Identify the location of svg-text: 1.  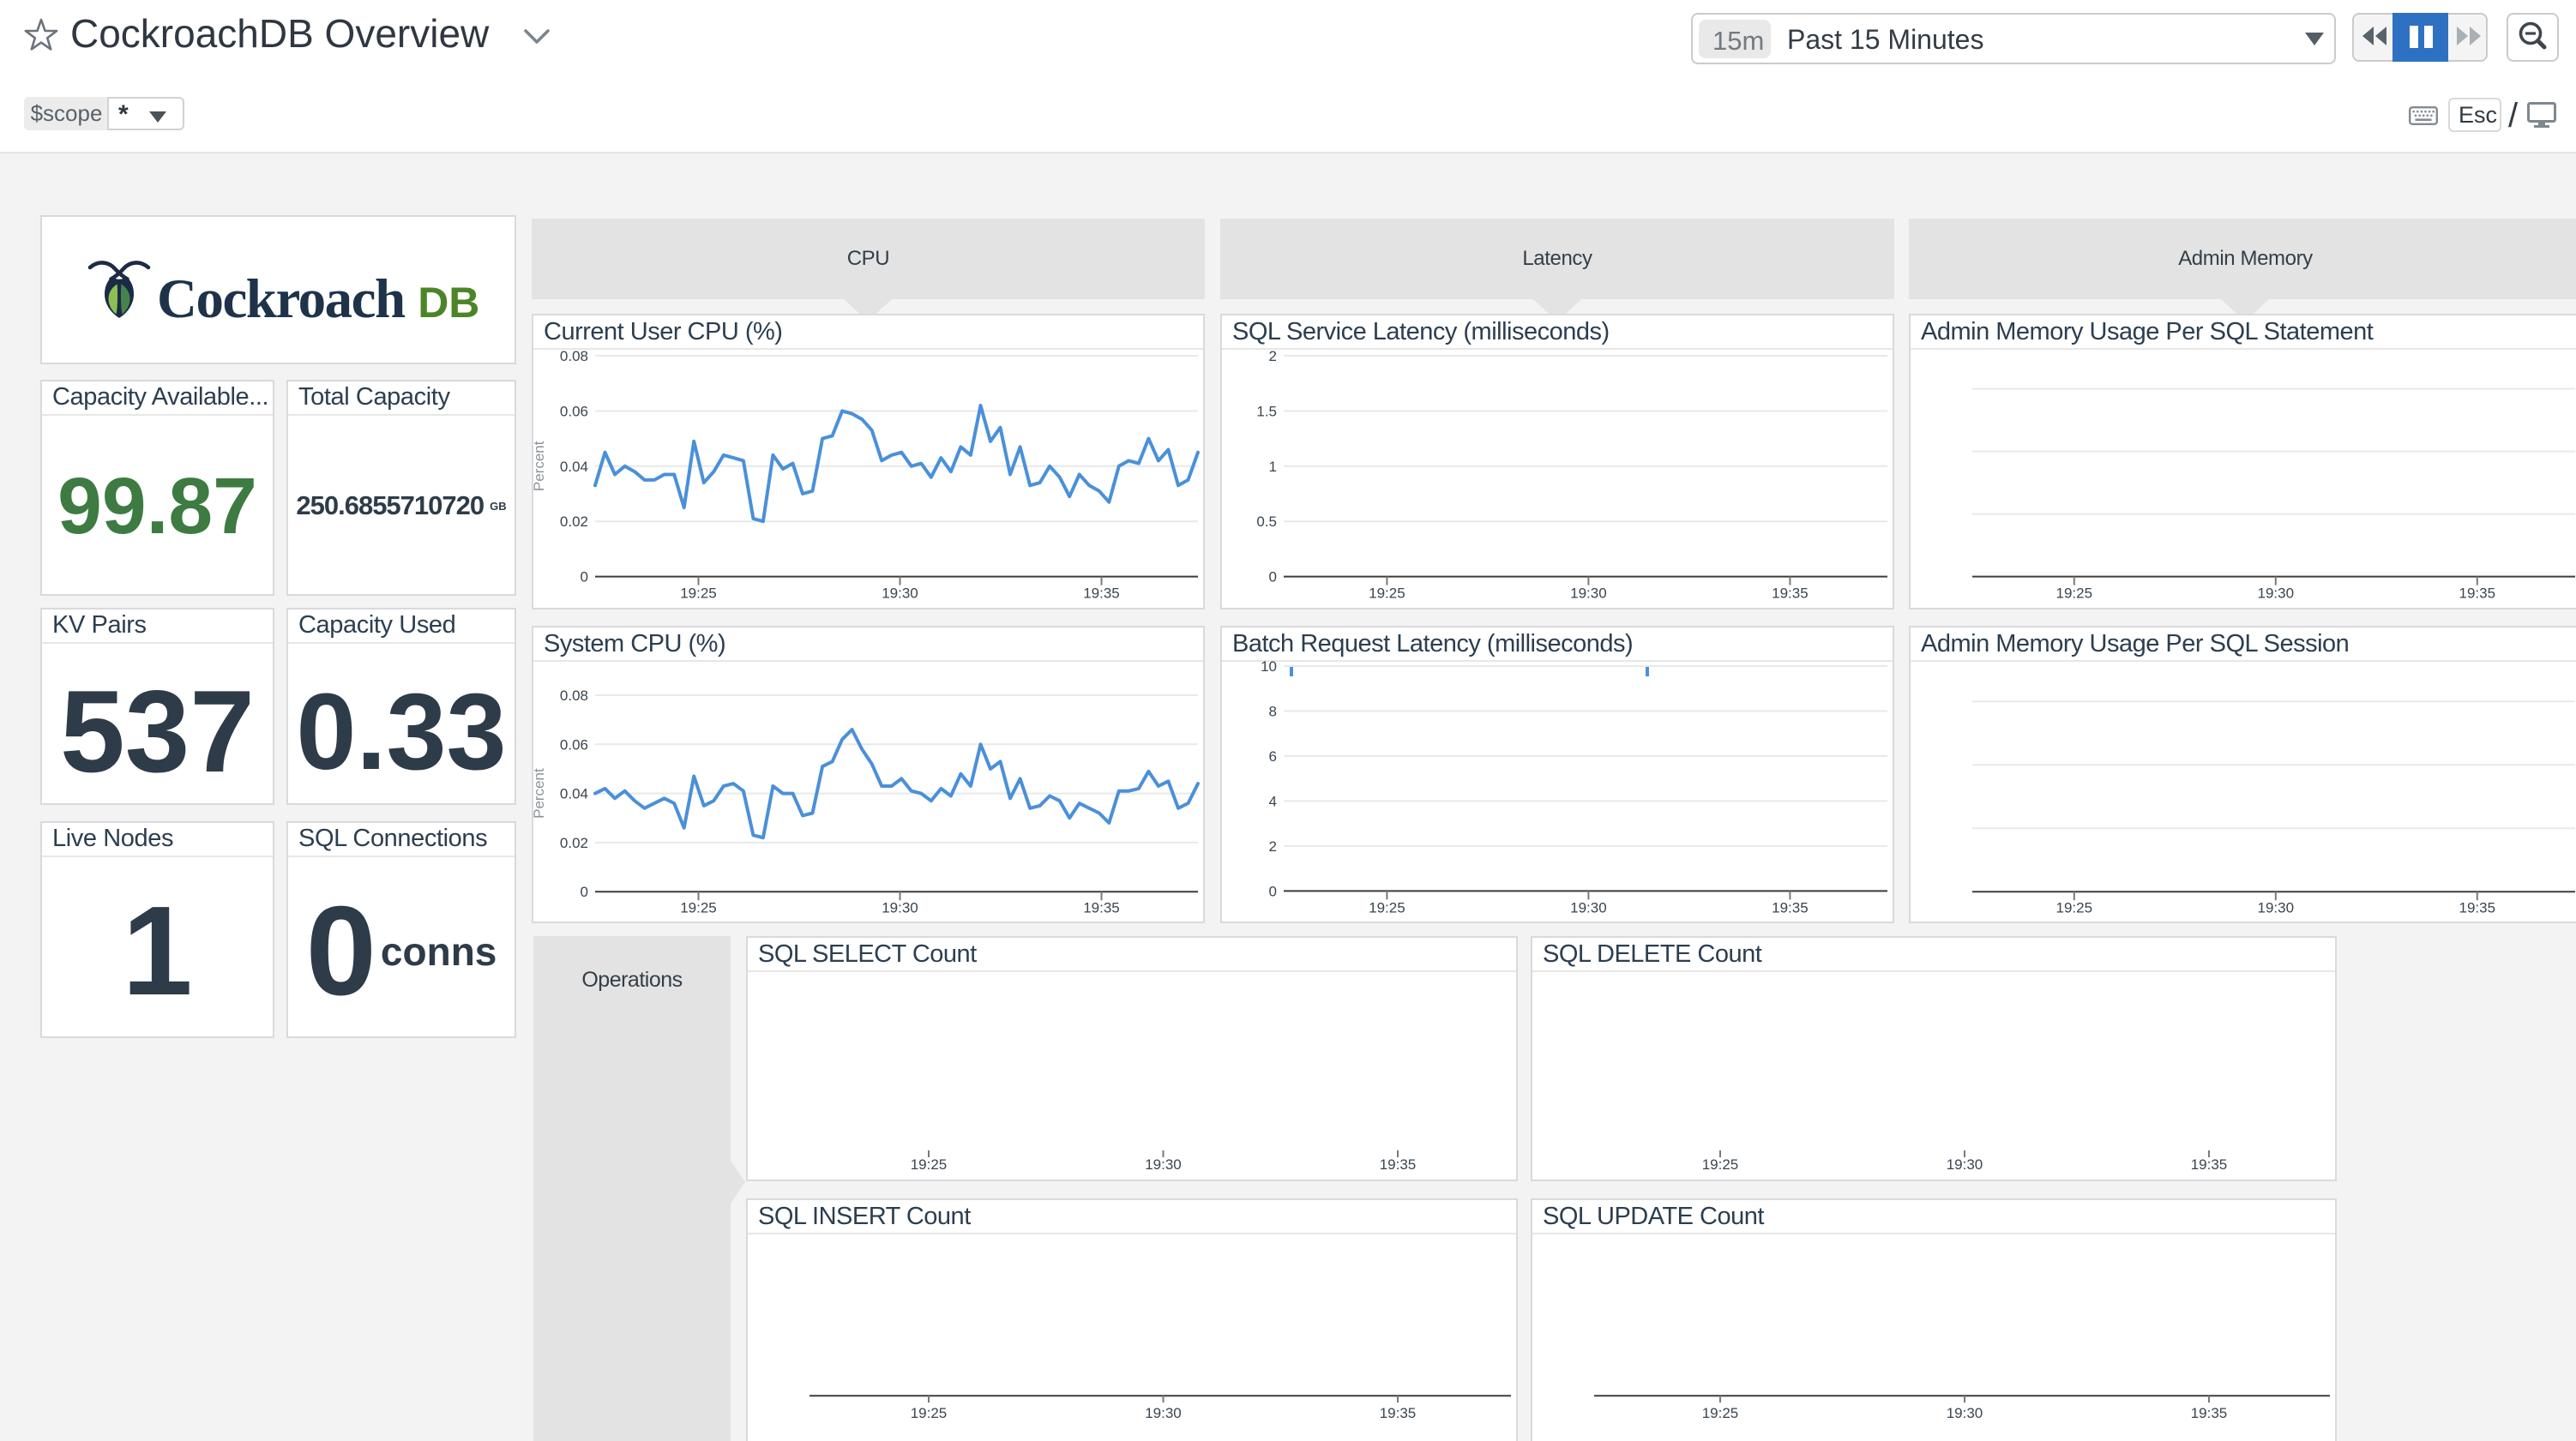
(1273, 467).